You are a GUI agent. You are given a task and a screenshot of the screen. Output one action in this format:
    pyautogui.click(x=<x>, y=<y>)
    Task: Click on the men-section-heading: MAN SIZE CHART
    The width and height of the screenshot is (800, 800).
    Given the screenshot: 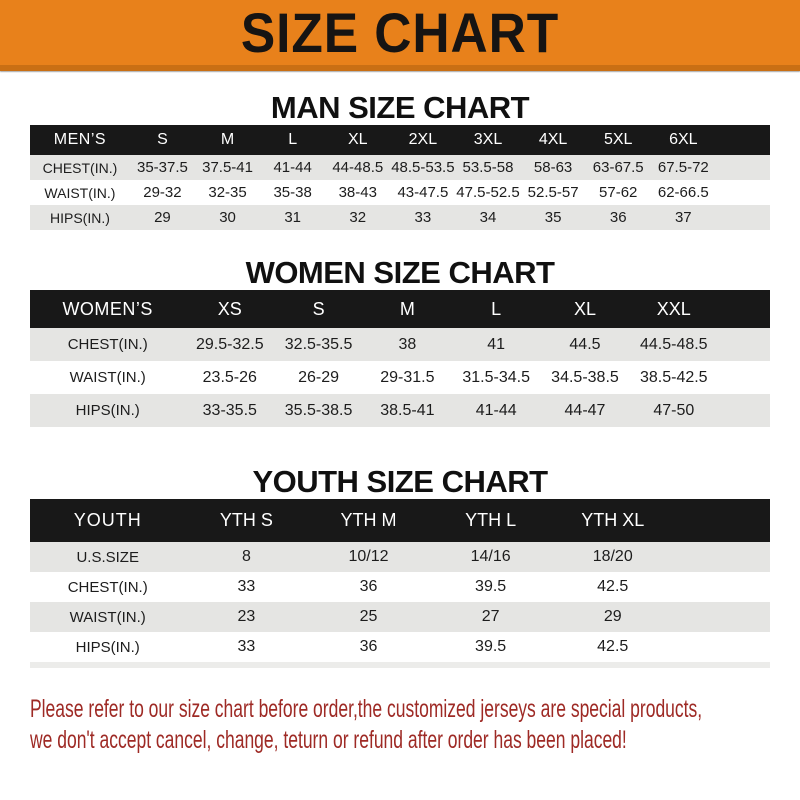 What is the action you would take?
    pyautogui.click(x=400, y=107)
    